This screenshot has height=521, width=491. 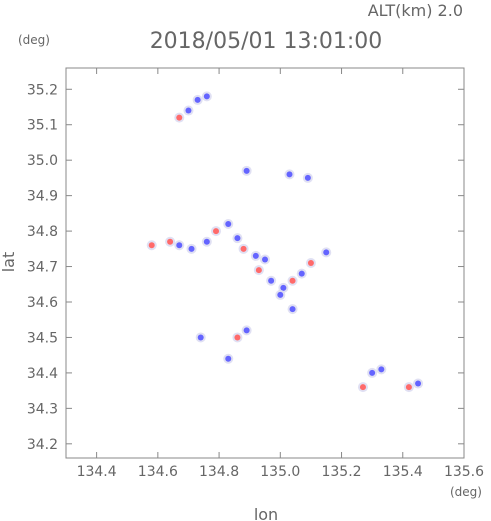 I want to click on y-tick-label: 34.2, so click(x=42, y=445).